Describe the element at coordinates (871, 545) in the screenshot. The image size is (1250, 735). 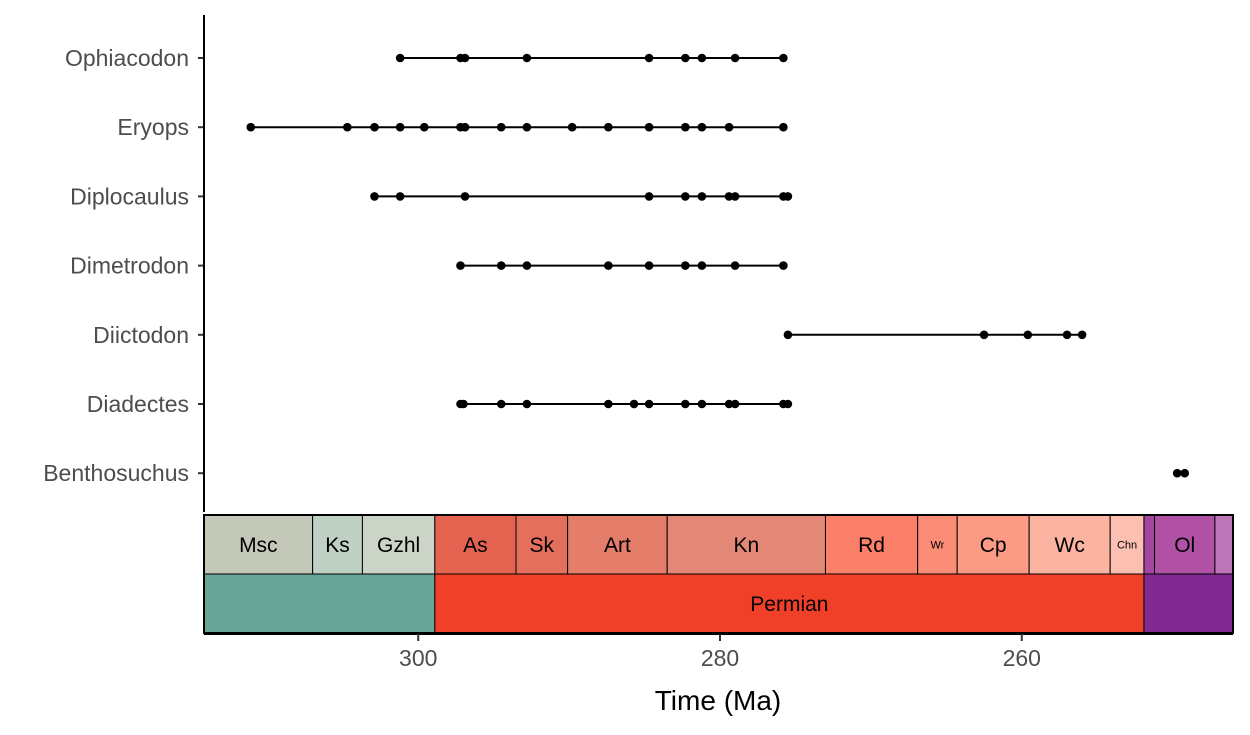
I see `stage-box-label: Rd` at that location.